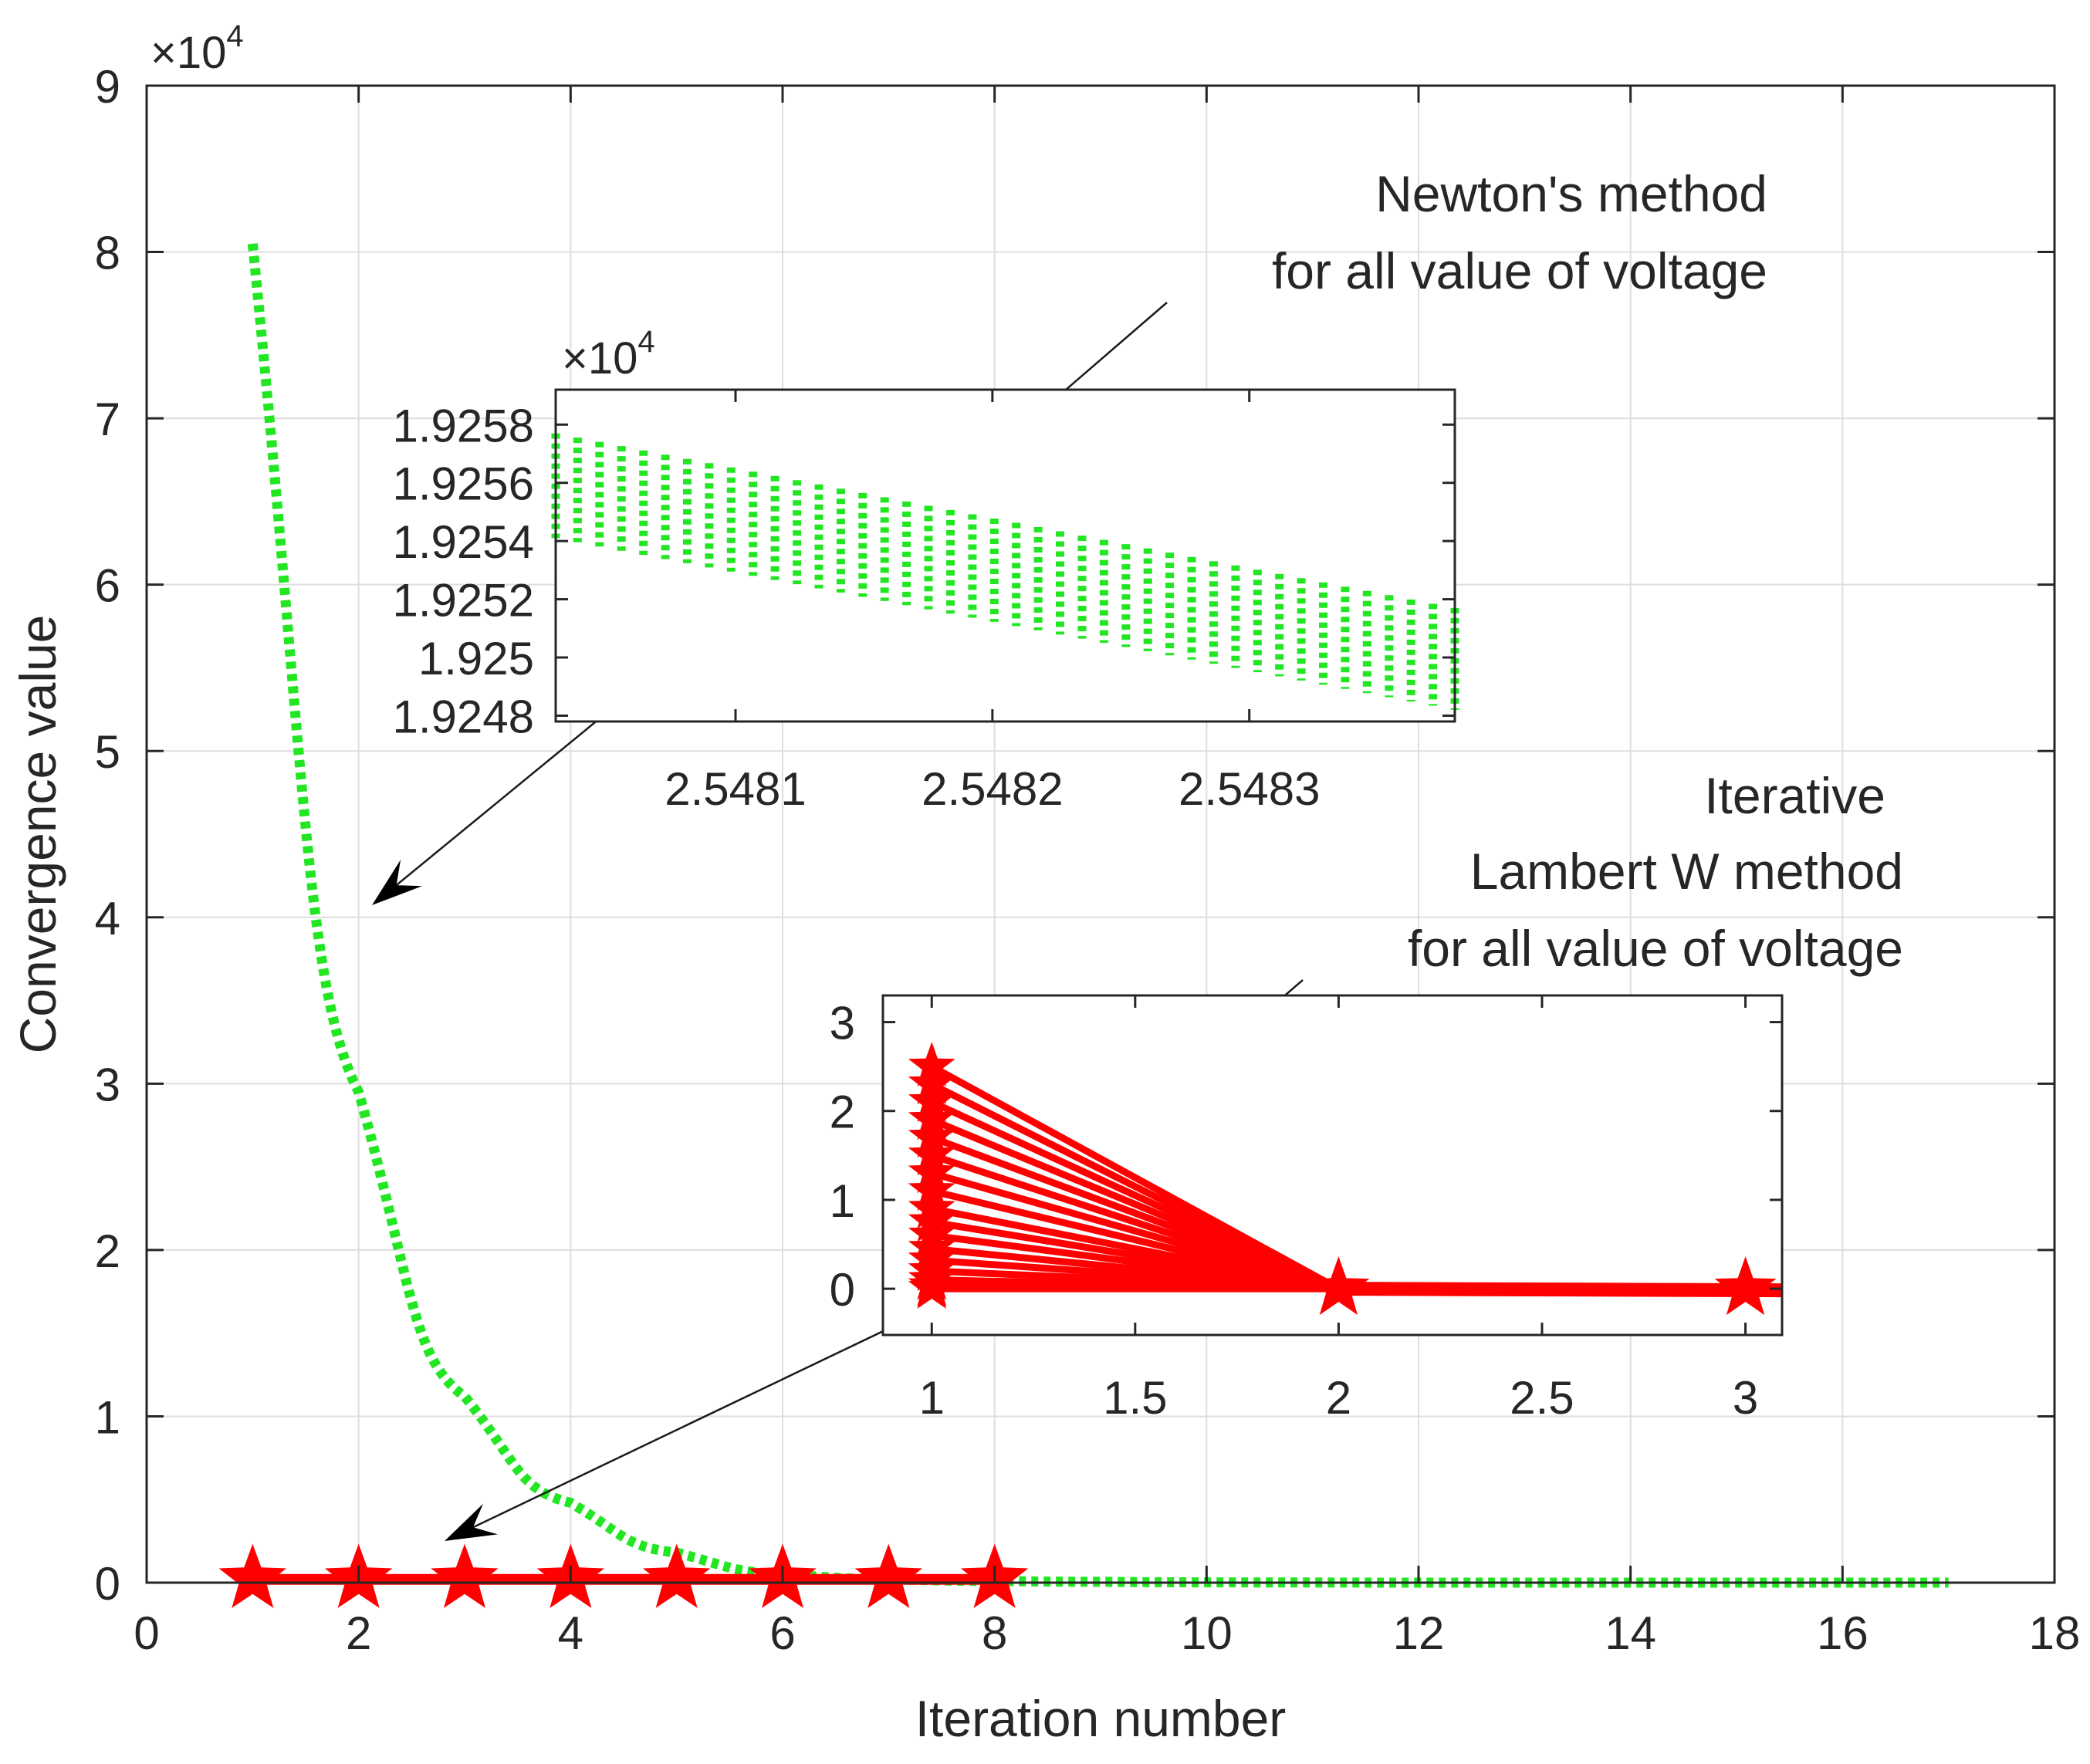  I want to click on newton-inset-frame, so click(1005, 555).